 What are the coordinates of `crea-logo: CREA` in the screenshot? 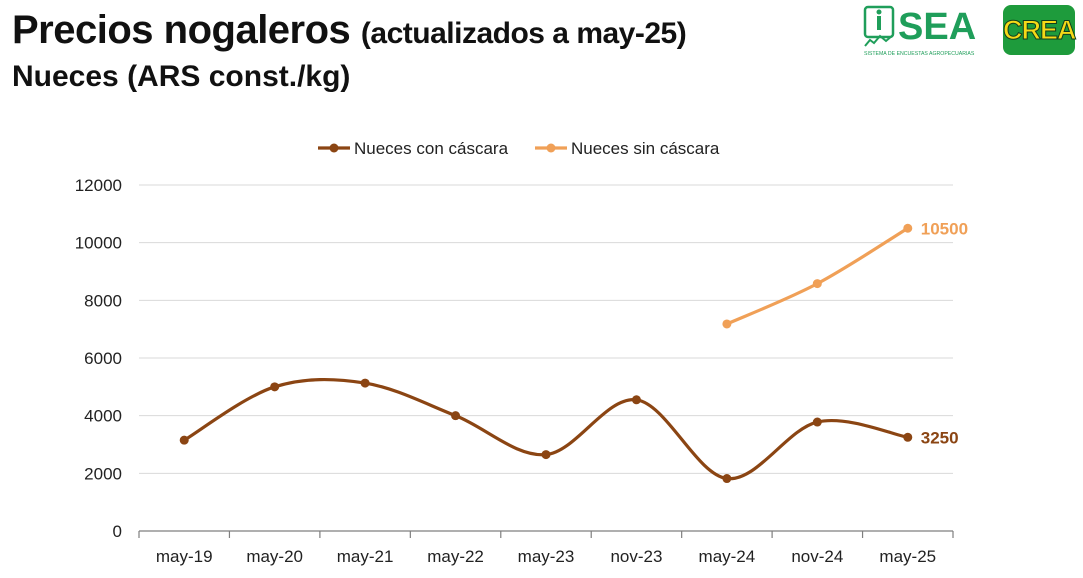 It's located at (1040, 30).